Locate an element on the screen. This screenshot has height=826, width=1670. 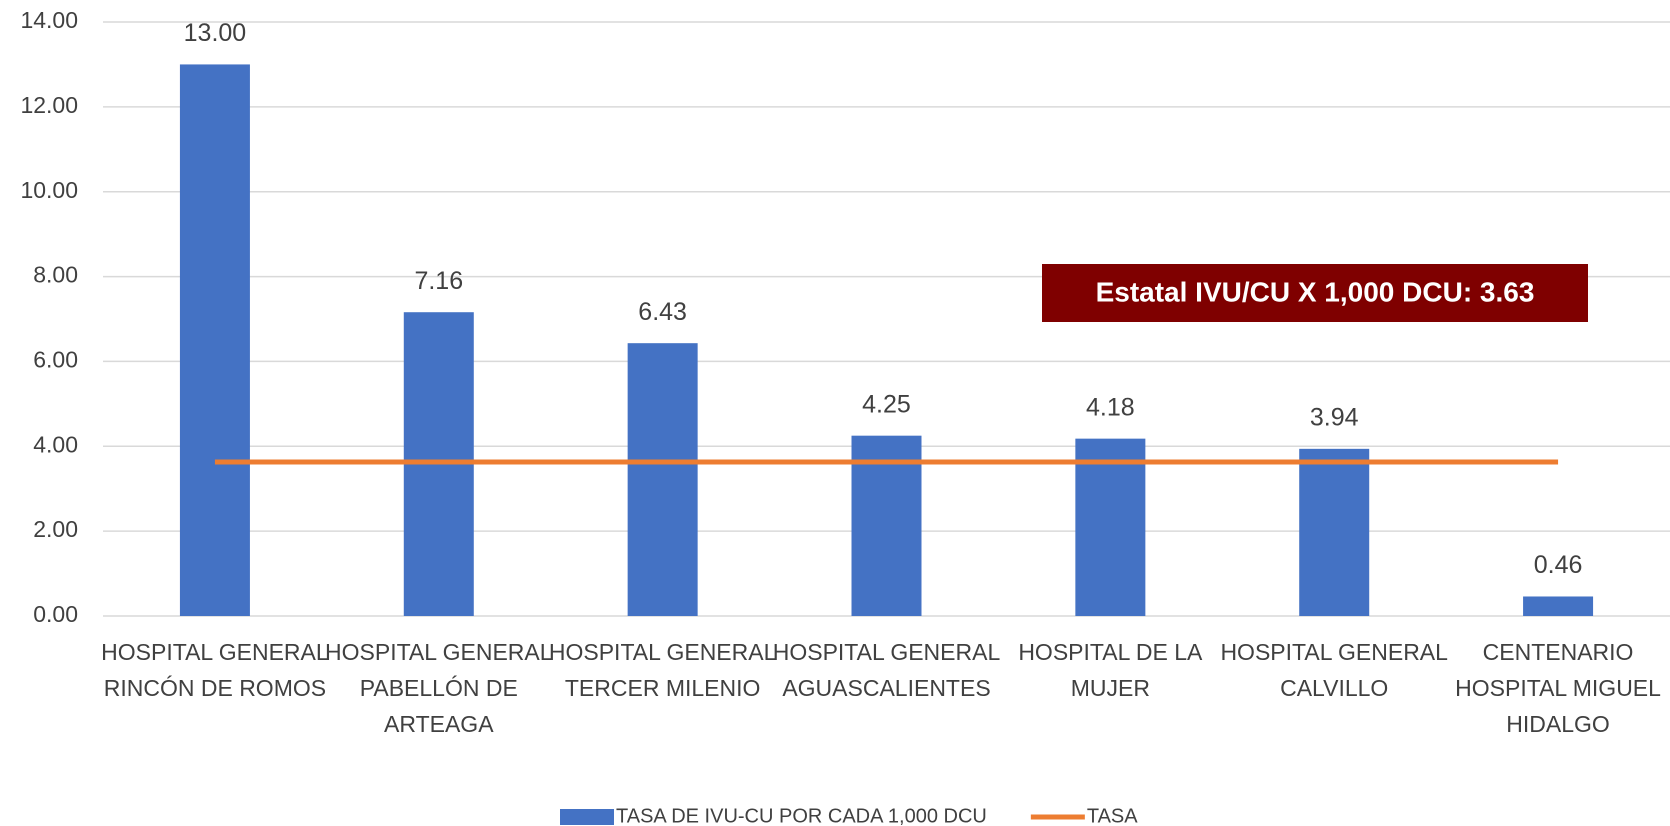
x-tick-label: HOSPITAL GENERAL RINCÓN DE ROMOS is located at coordinates (215, 670).